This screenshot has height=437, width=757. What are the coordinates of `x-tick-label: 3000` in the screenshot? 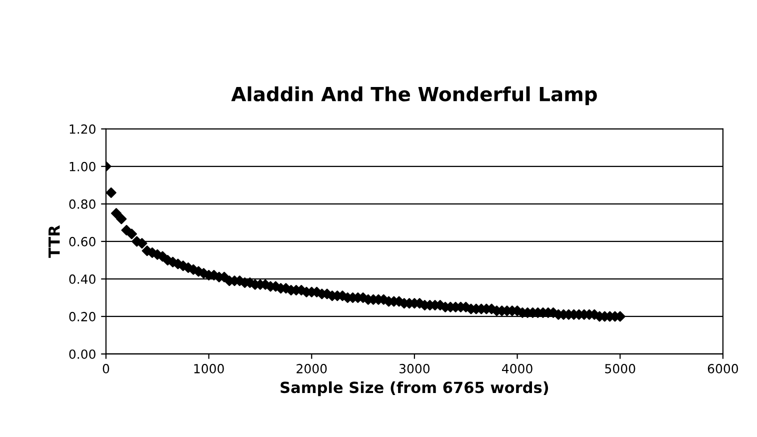 It's located at (415, 369).